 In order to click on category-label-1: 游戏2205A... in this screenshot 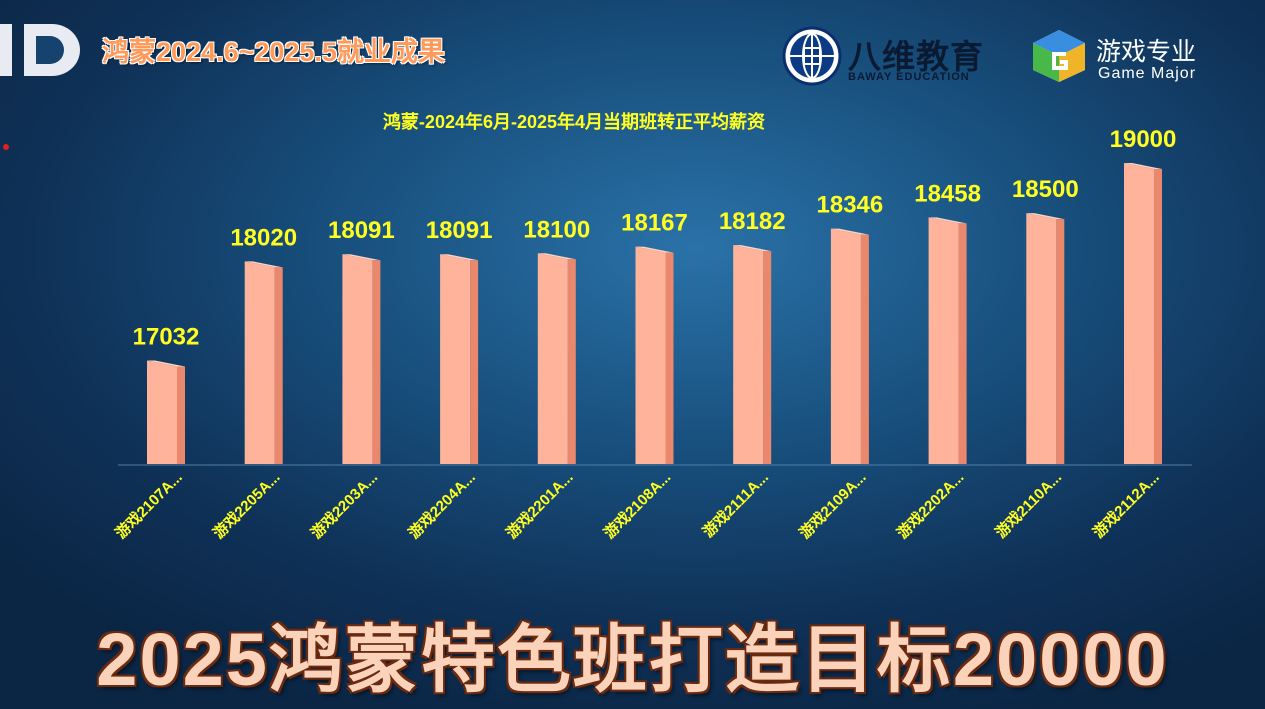, I will do `click(246, 505)`.